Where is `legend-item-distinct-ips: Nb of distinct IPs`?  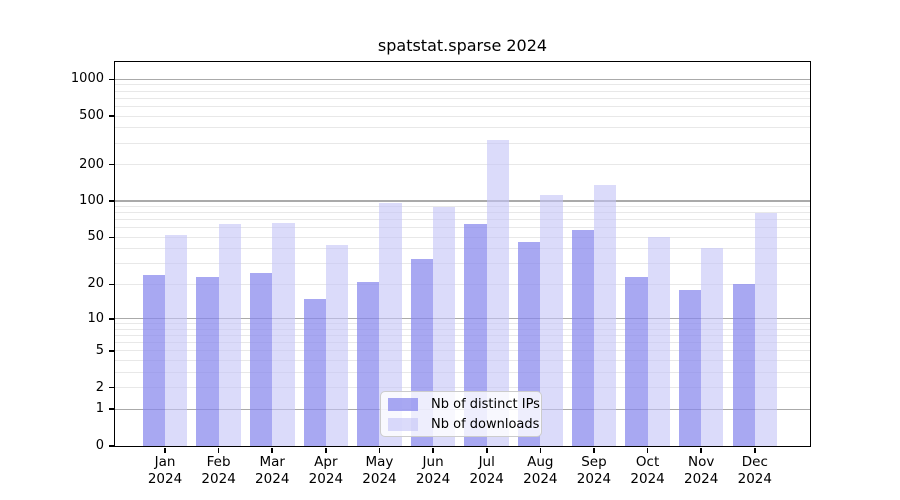
legend-item-distinct-ips: Nb of distinct IPs is located at coordinates (464, 404).